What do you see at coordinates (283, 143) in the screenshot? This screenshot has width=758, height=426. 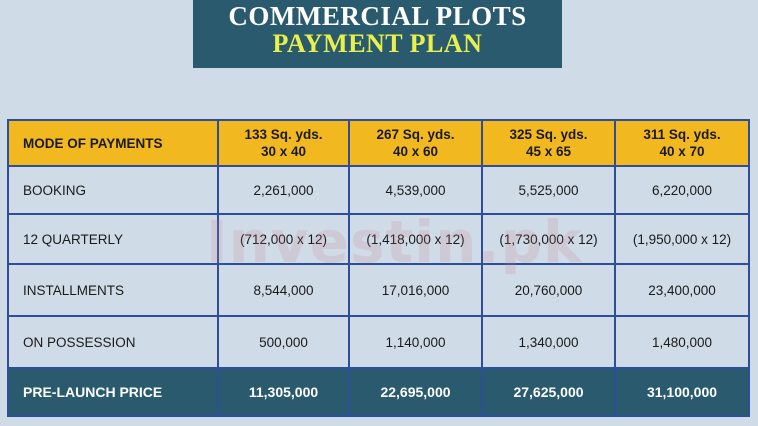 I see `header-plot-1: 133 Sq. yds. 30 x 40` at bounding box center [283, 143].